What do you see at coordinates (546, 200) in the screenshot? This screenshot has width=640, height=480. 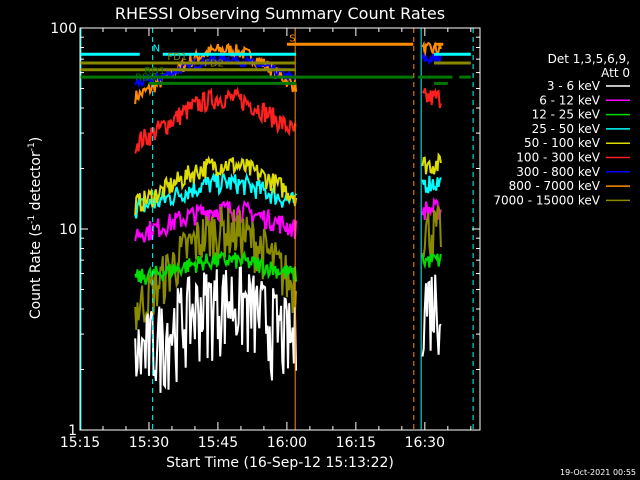 I see `legend-label-7000-15000: 7000 - 15000 keV` at bounding box center [546, 200].